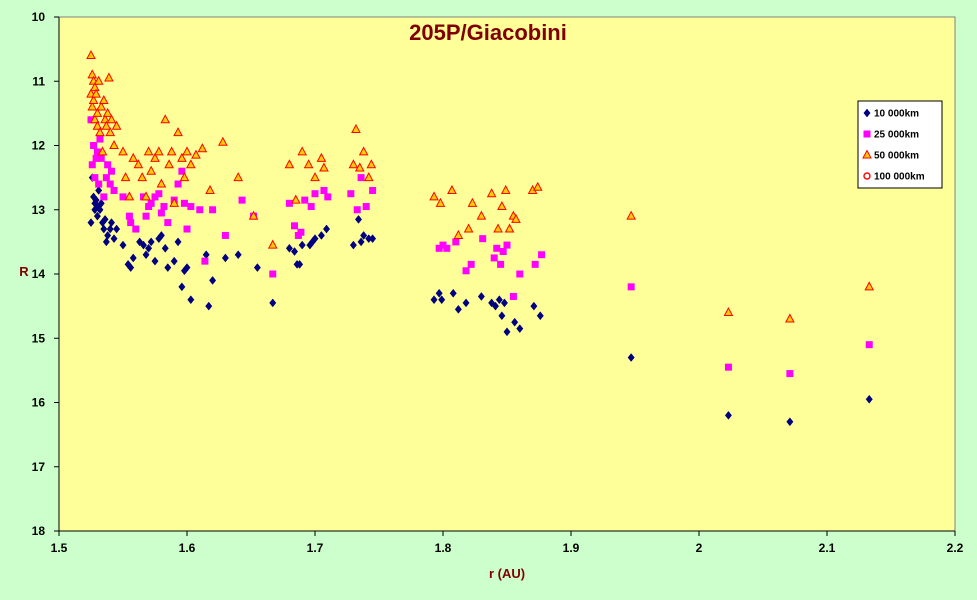  I want to click on x-tick-label: 1.8, so click(443, 548).